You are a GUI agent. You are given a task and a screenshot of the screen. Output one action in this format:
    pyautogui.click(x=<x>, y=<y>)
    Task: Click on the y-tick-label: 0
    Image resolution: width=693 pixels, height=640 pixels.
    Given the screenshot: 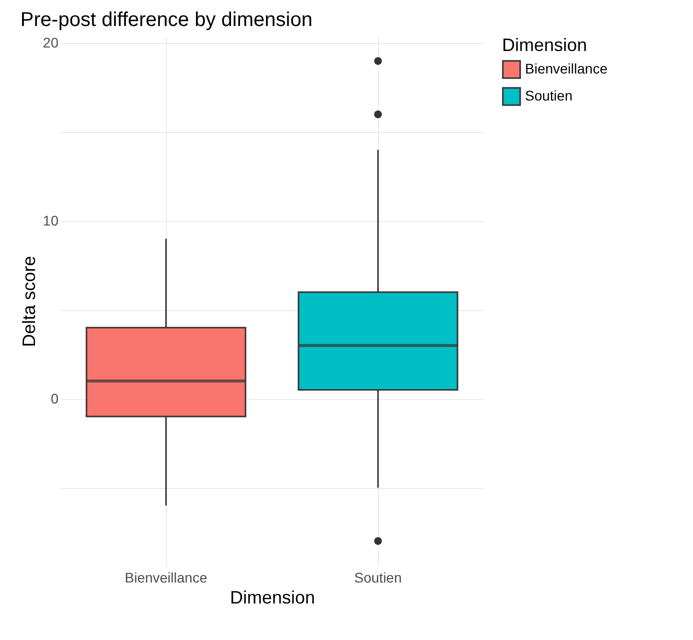 What is the action you would take?
    pyautogui.click(x=54, y=398)
    